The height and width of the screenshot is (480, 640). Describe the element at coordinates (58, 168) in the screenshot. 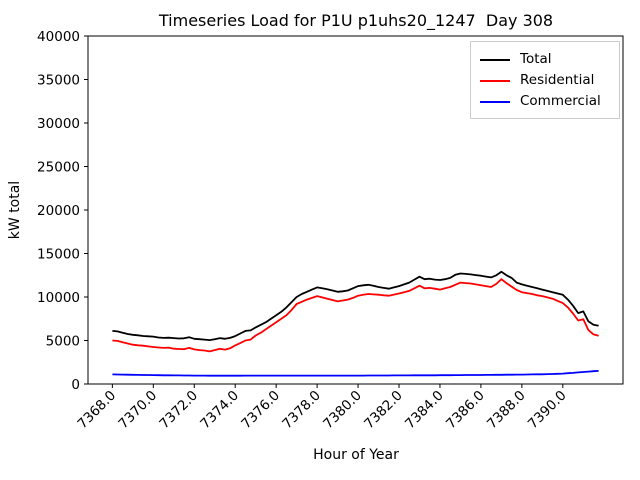

I see `y-tick-label: 25000` at that location.